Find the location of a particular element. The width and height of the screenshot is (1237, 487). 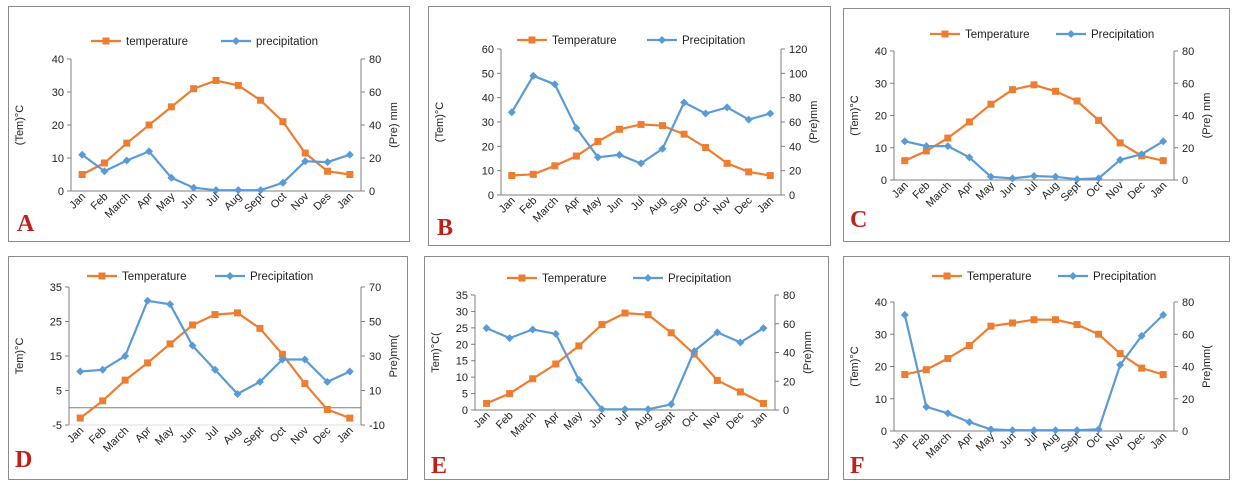

right-tick-label: 100 is located at coordinates (798, 74).